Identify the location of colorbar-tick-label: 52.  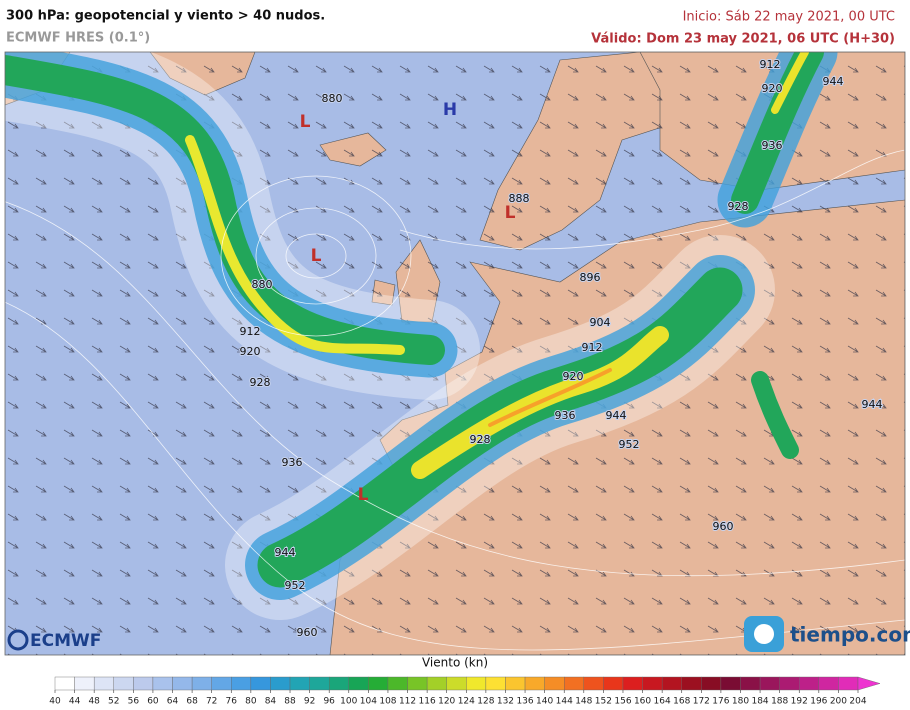
(113, 702).